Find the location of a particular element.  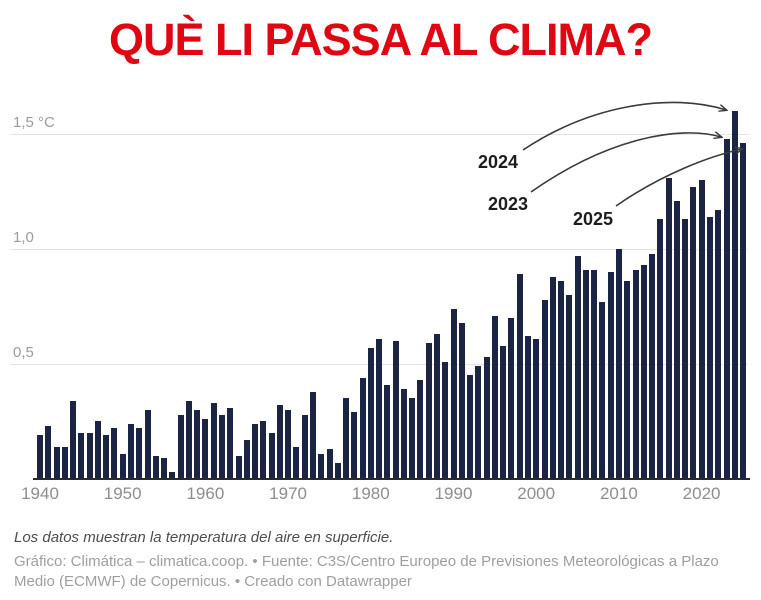

bar-1950 is located at coordinates (122, 466).